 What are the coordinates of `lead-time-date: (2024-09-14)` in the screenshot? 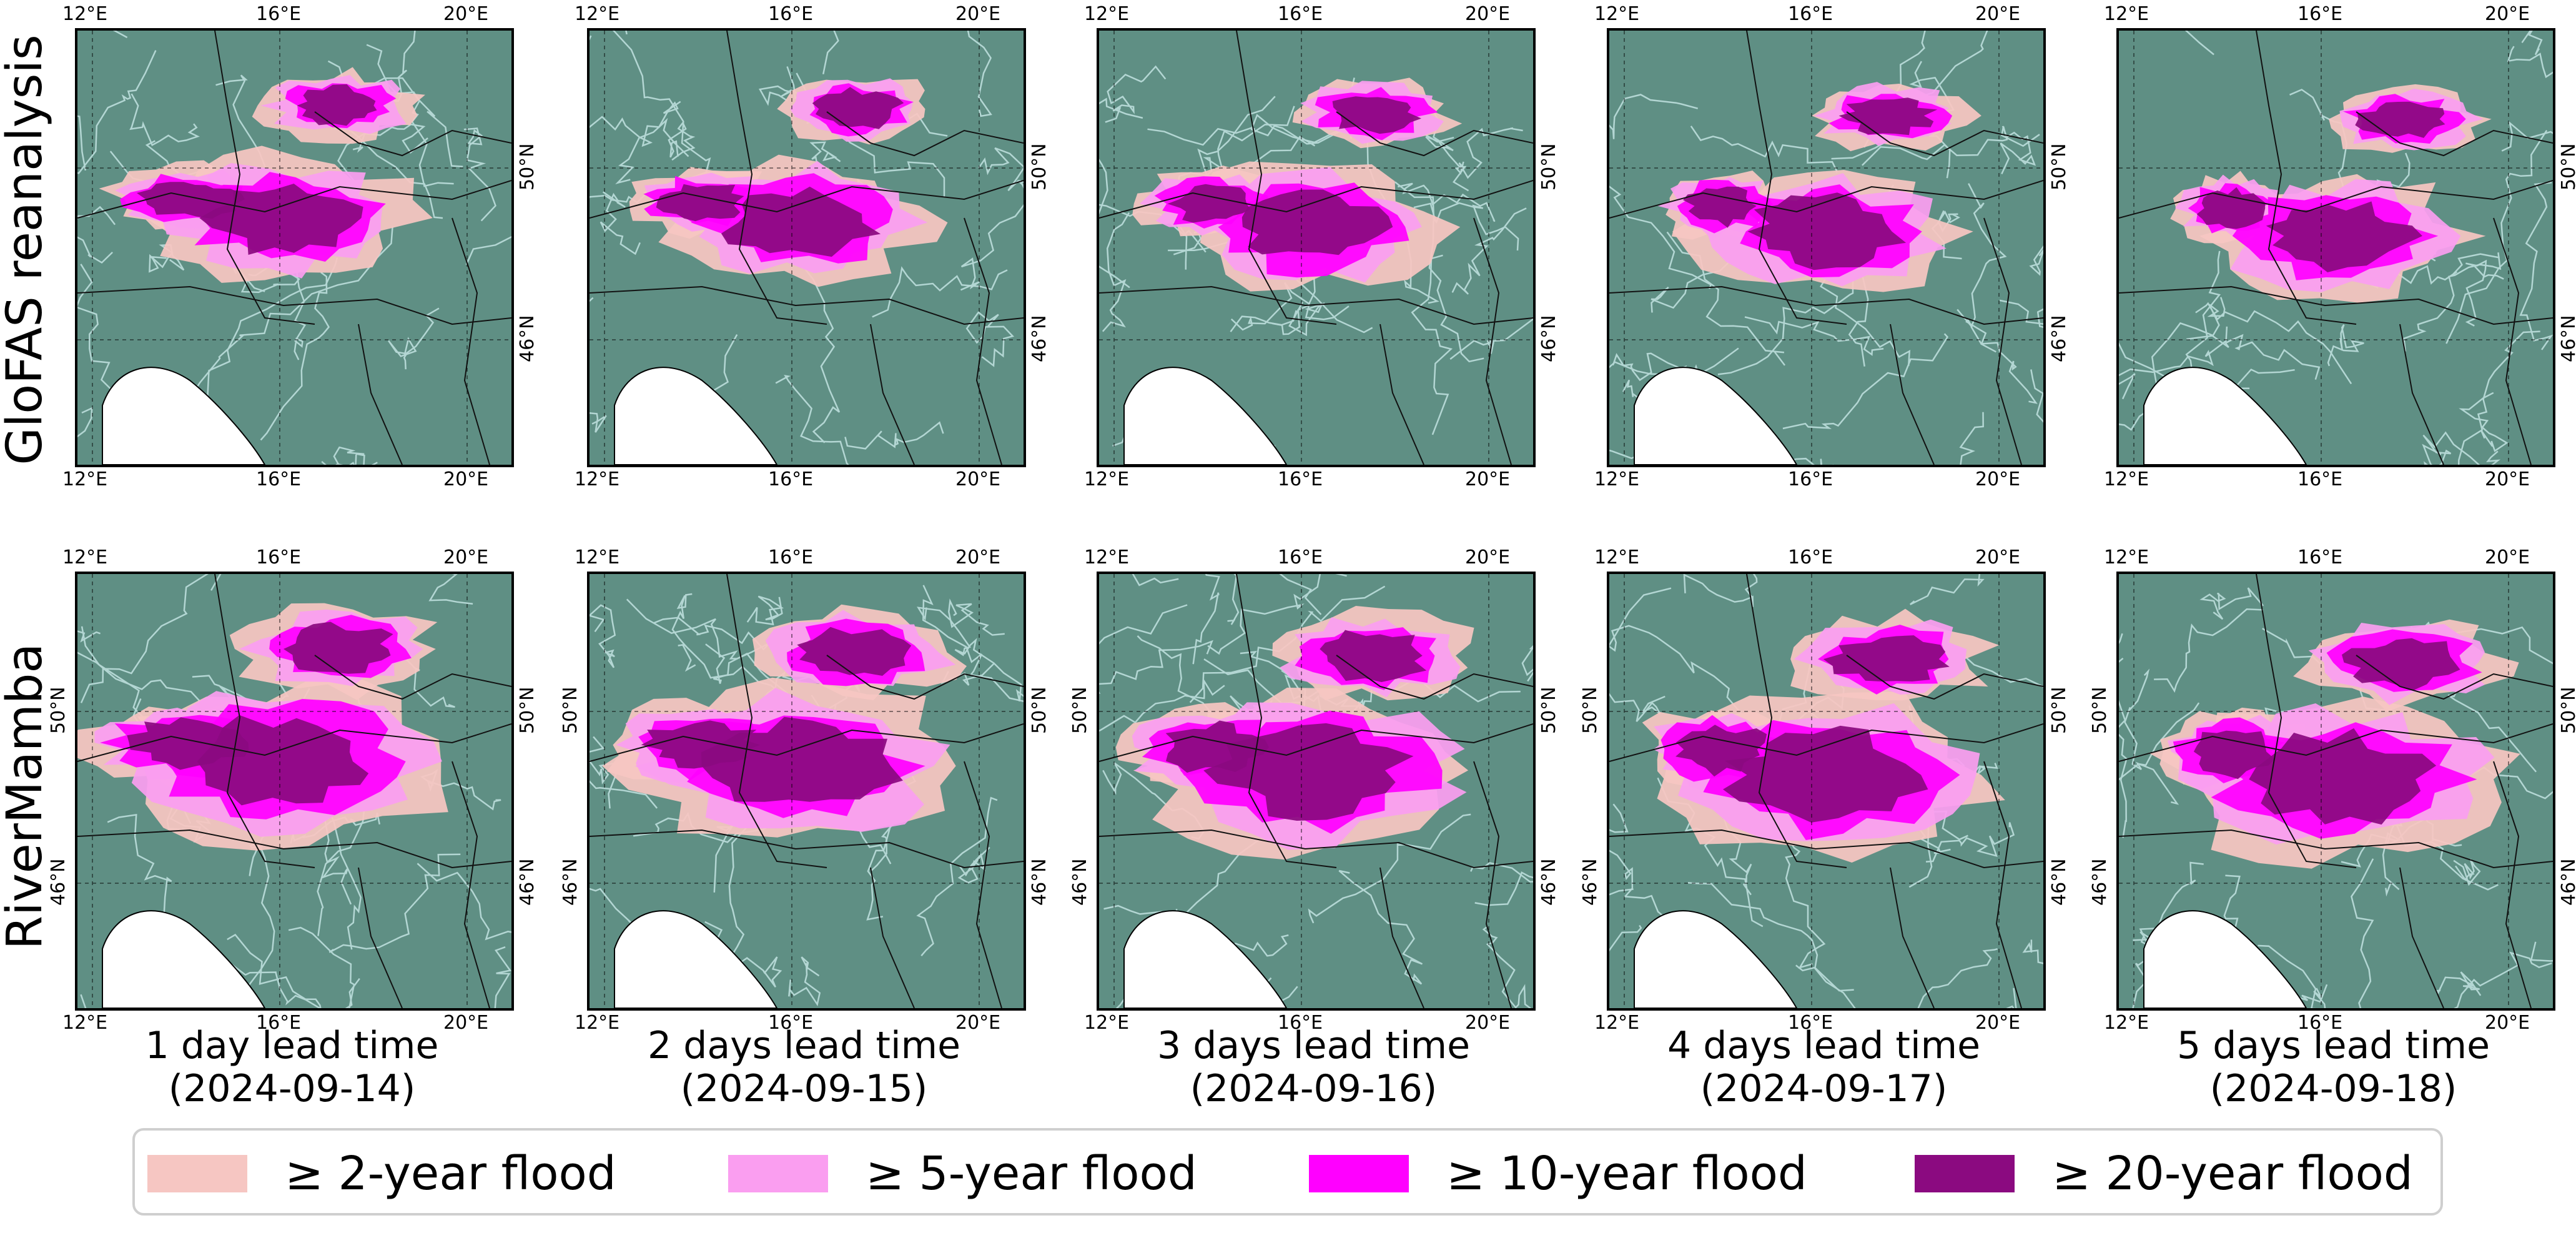 It's located at (292, 1089).